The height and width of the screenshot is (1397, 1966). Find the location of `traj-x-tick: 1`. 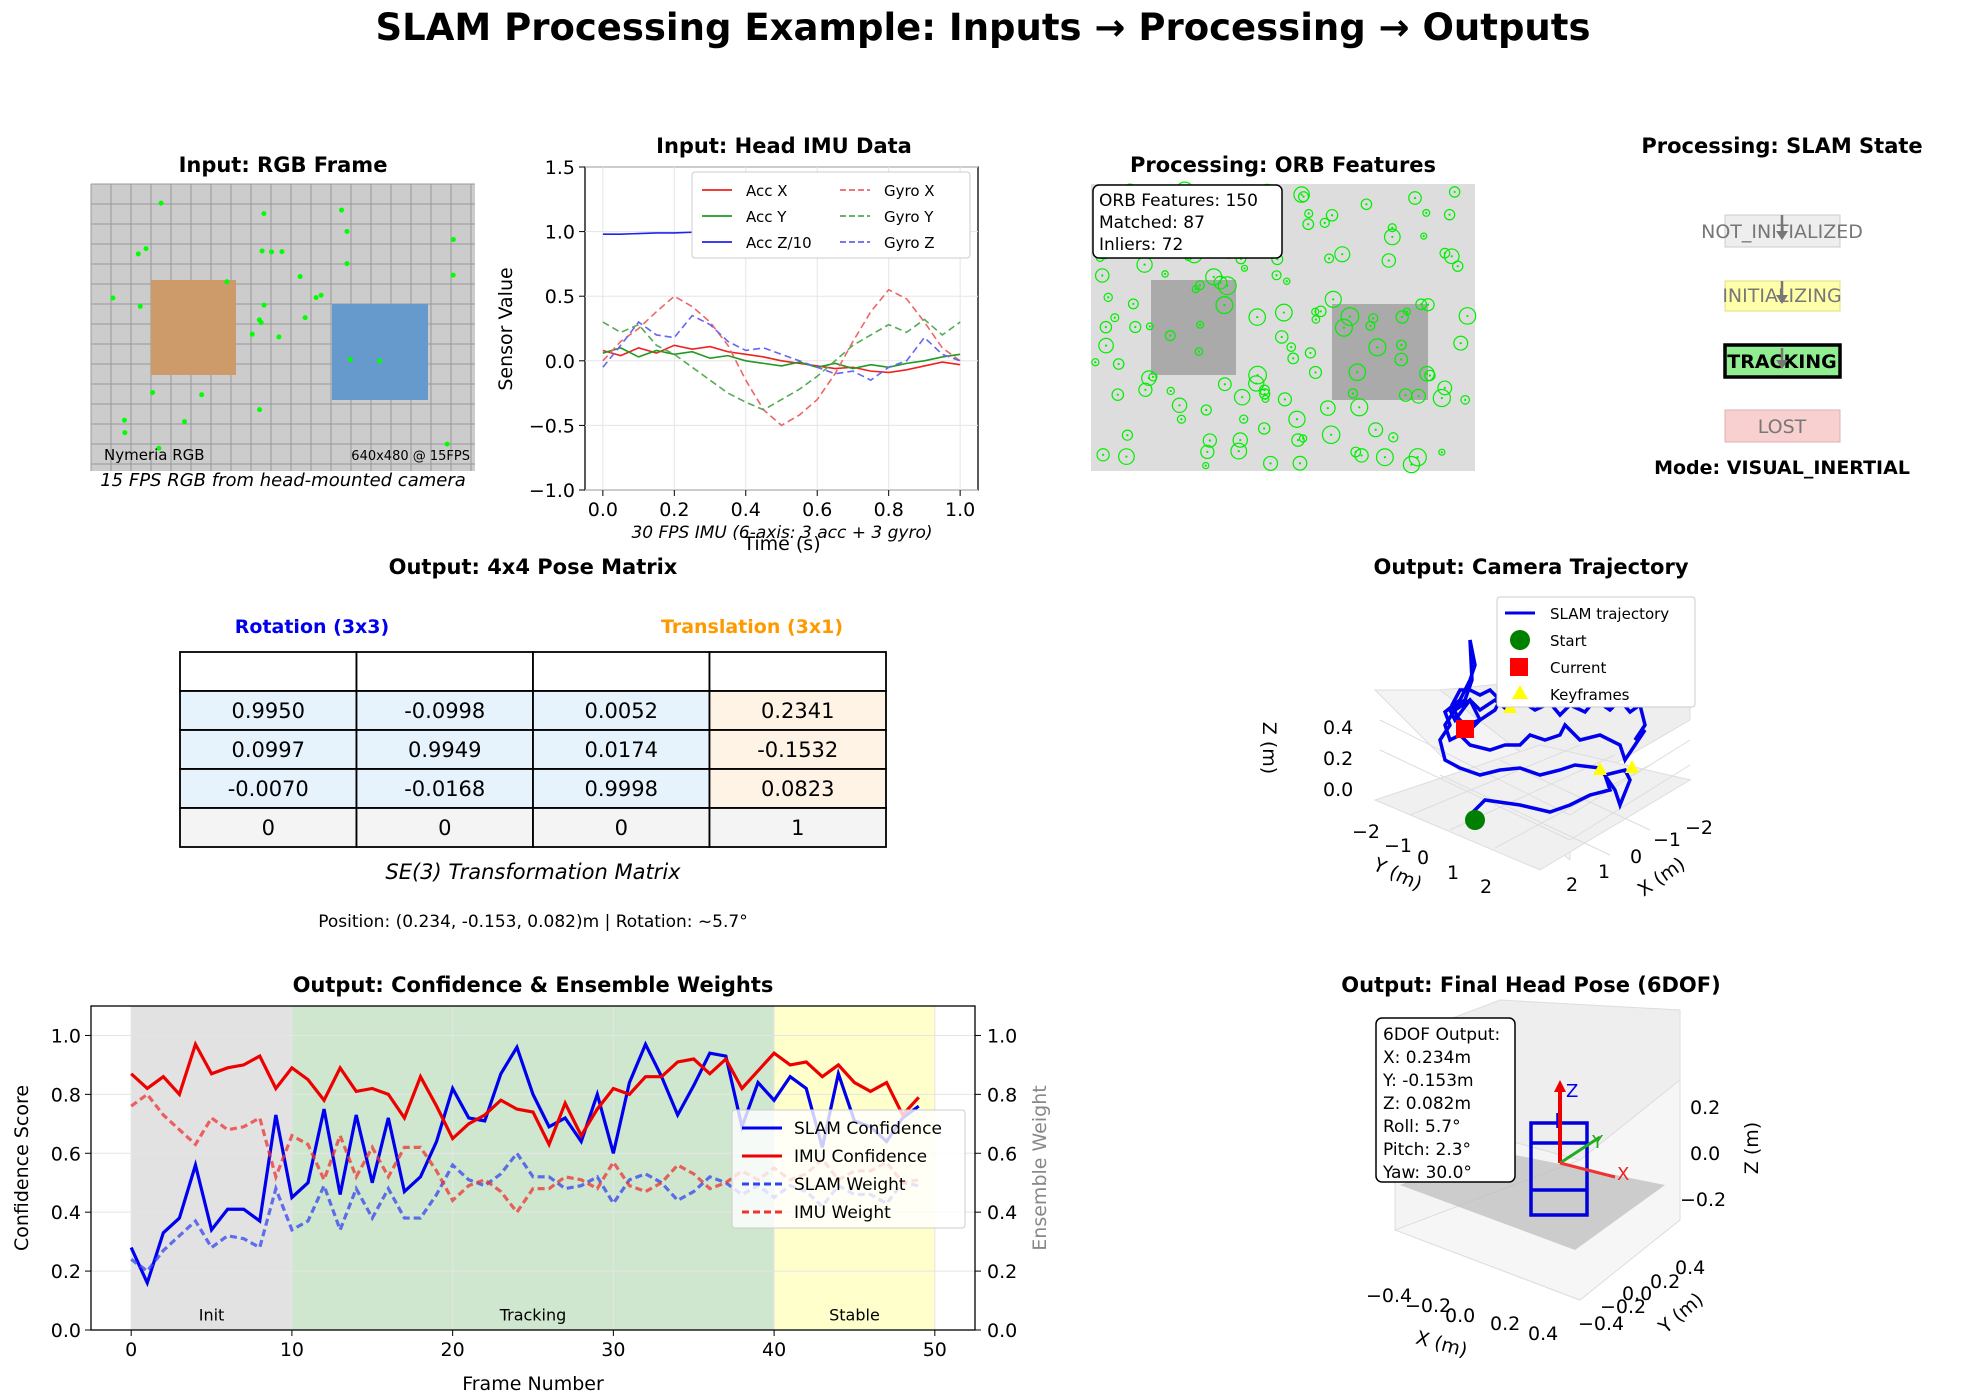

traj-x-tick: 1 is located at coordinates (1604, 872).